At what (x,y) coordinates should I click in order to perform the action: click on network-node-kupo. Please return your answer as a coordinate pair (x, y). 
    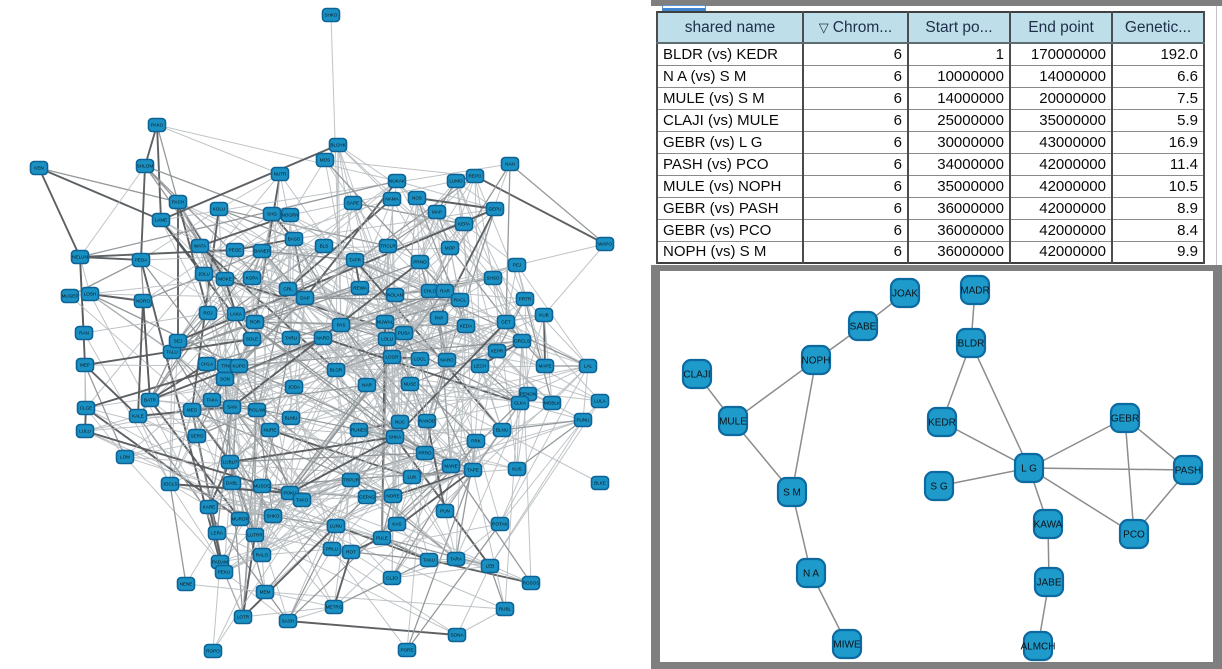
    Looking at the image, I should click on (239, 366).